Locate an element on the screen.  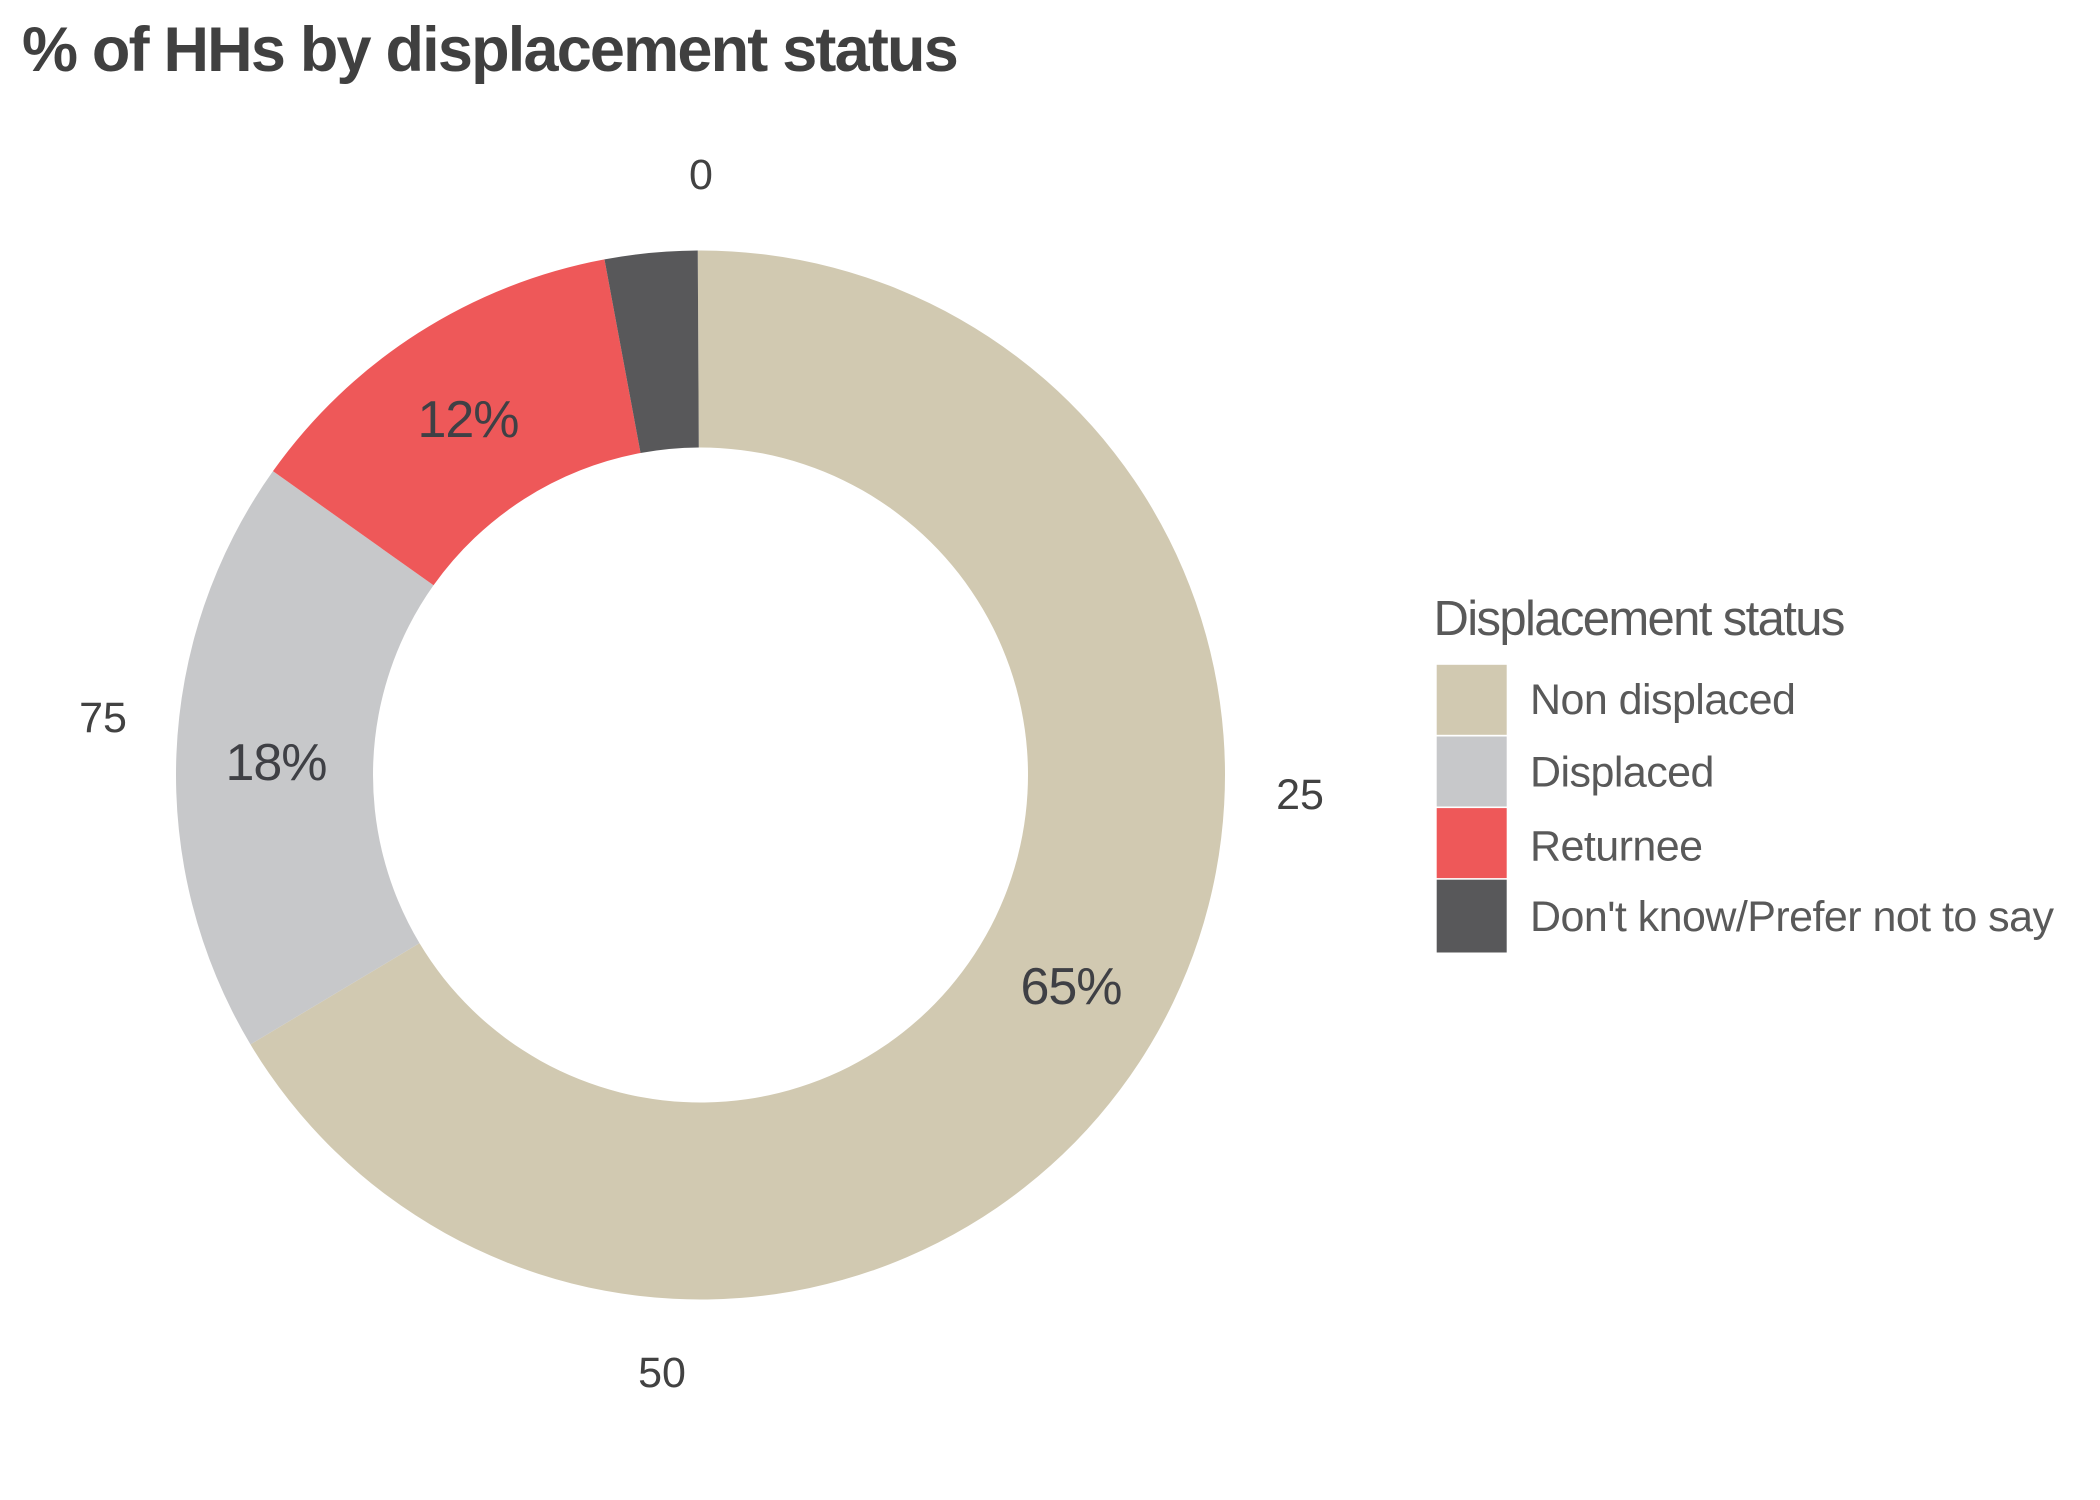
svg-text: 25 is located at coordinates (1300, 795).